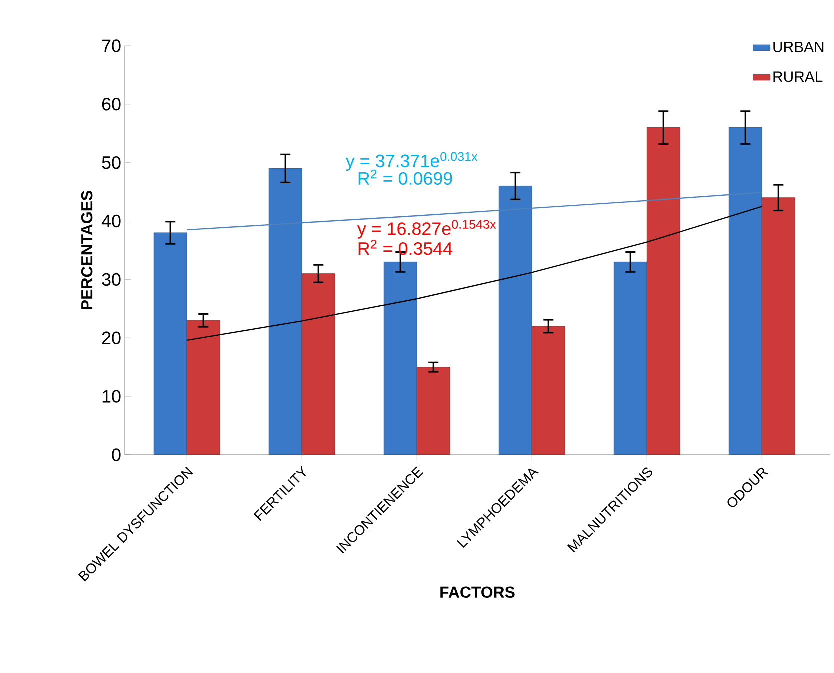 Image resolution: width=834 pixels, height=673 pixels. What do you see at coordinates (474, 274) in the screenshot?
I see `line-series` at bounding box center [474, 274].